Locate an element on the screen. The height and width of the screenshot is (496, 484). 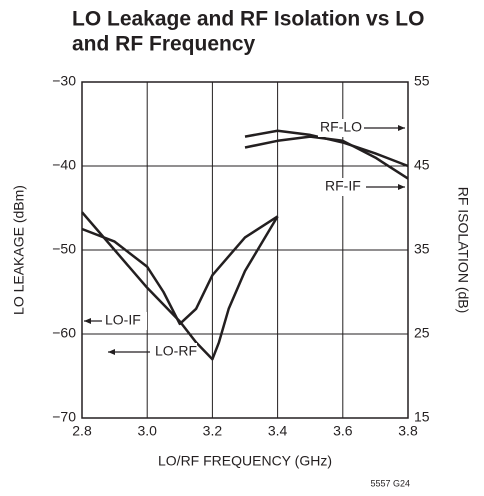
y2-tick-label: 45 is located at coordinates (422, 165).